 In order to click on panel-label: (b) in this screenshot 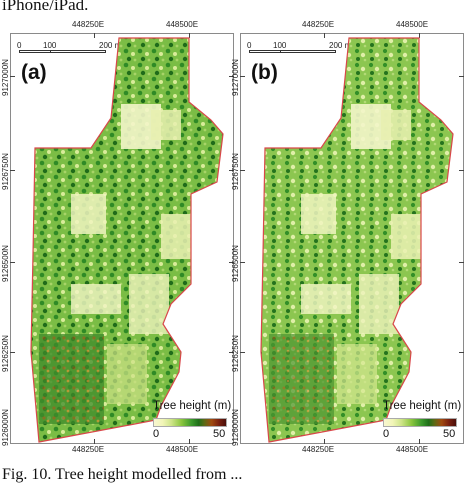, I will do `click(264, 72)`.